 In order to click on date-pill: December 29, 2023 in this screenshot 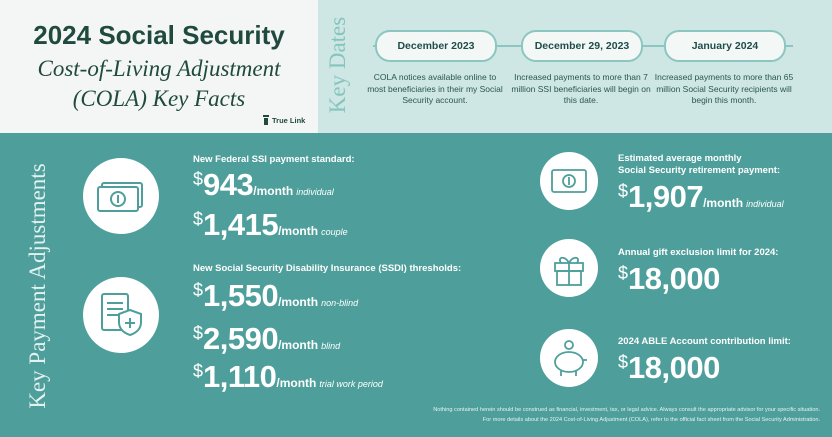, I will do `click(582, 46)`.